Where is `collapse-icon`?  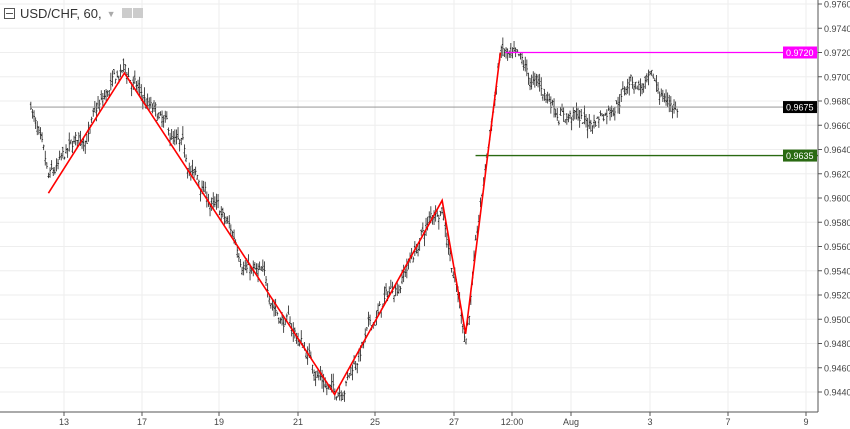 collapse-icon is located at coordinates (9, 13).